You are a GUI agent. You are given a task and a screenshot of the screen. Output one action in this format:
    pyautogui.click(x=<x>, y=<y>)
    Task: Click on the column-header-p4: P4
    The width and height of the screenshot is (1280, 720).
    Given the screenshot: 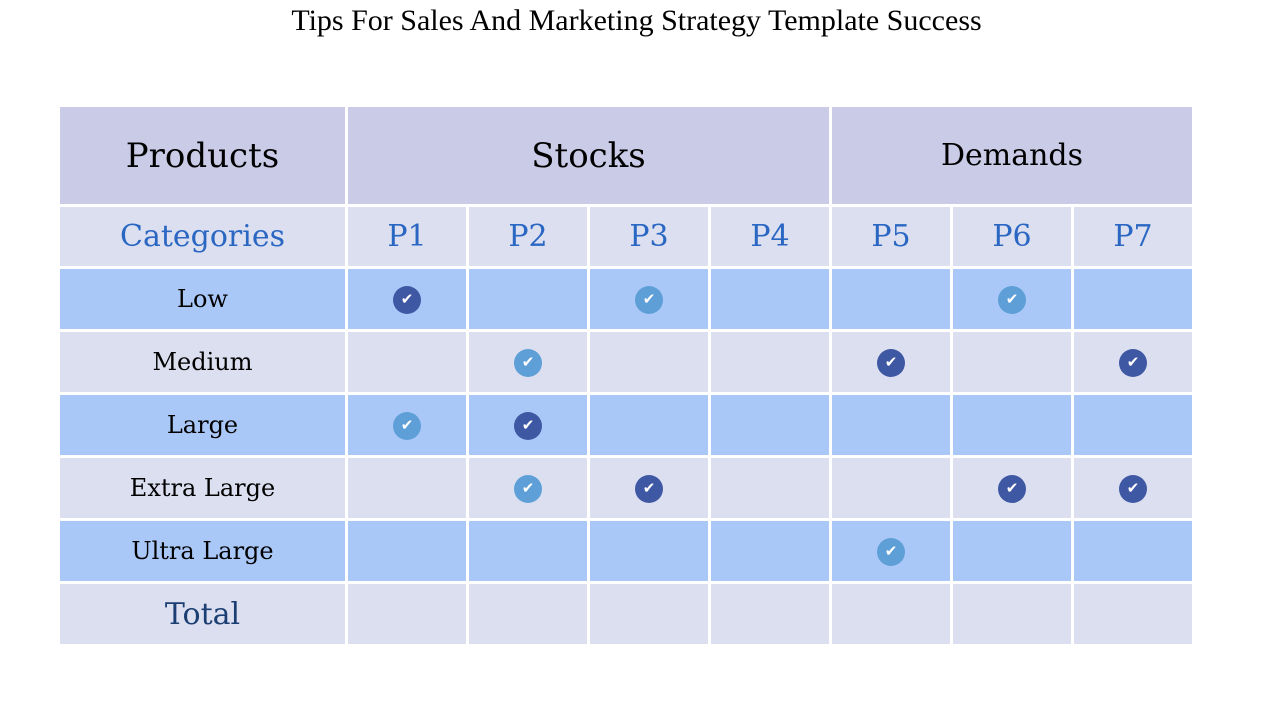 What is the action you would take?
    pyautogui.click(x=770, y=236)
    